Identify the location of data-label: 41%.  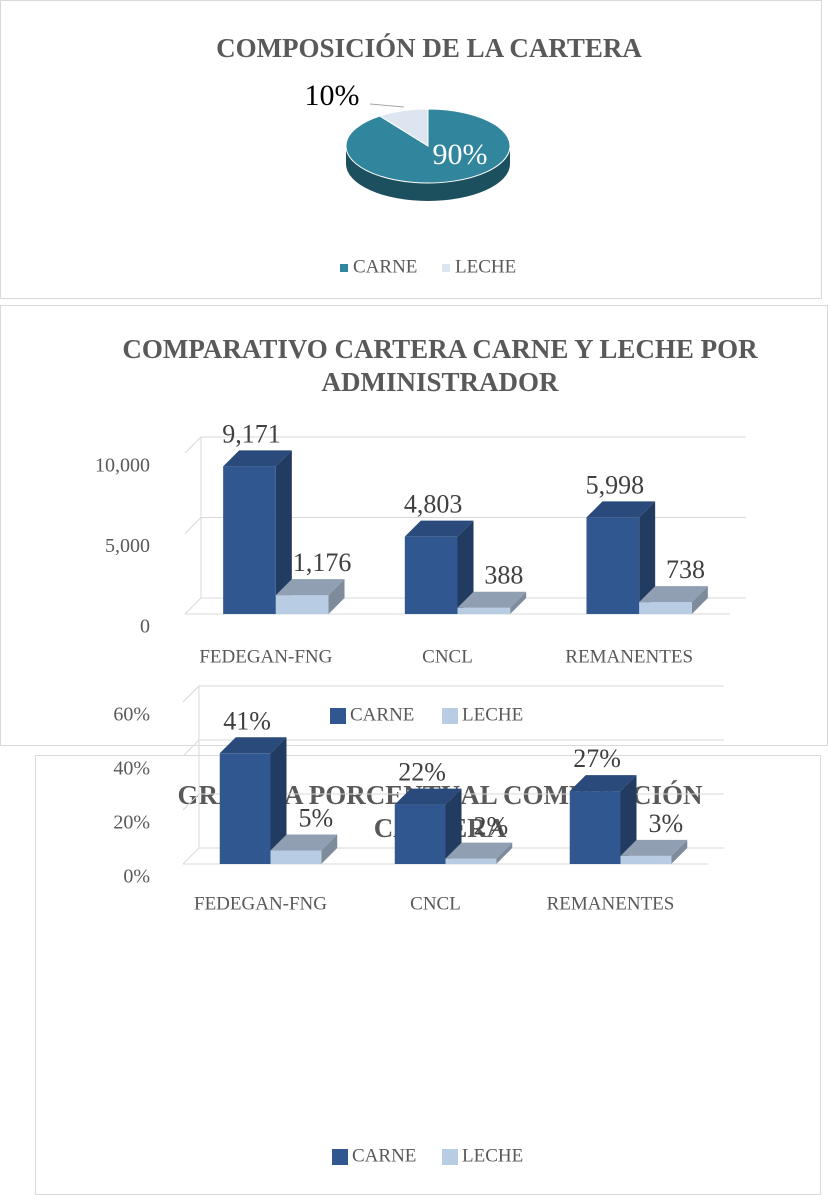
(247, 720).